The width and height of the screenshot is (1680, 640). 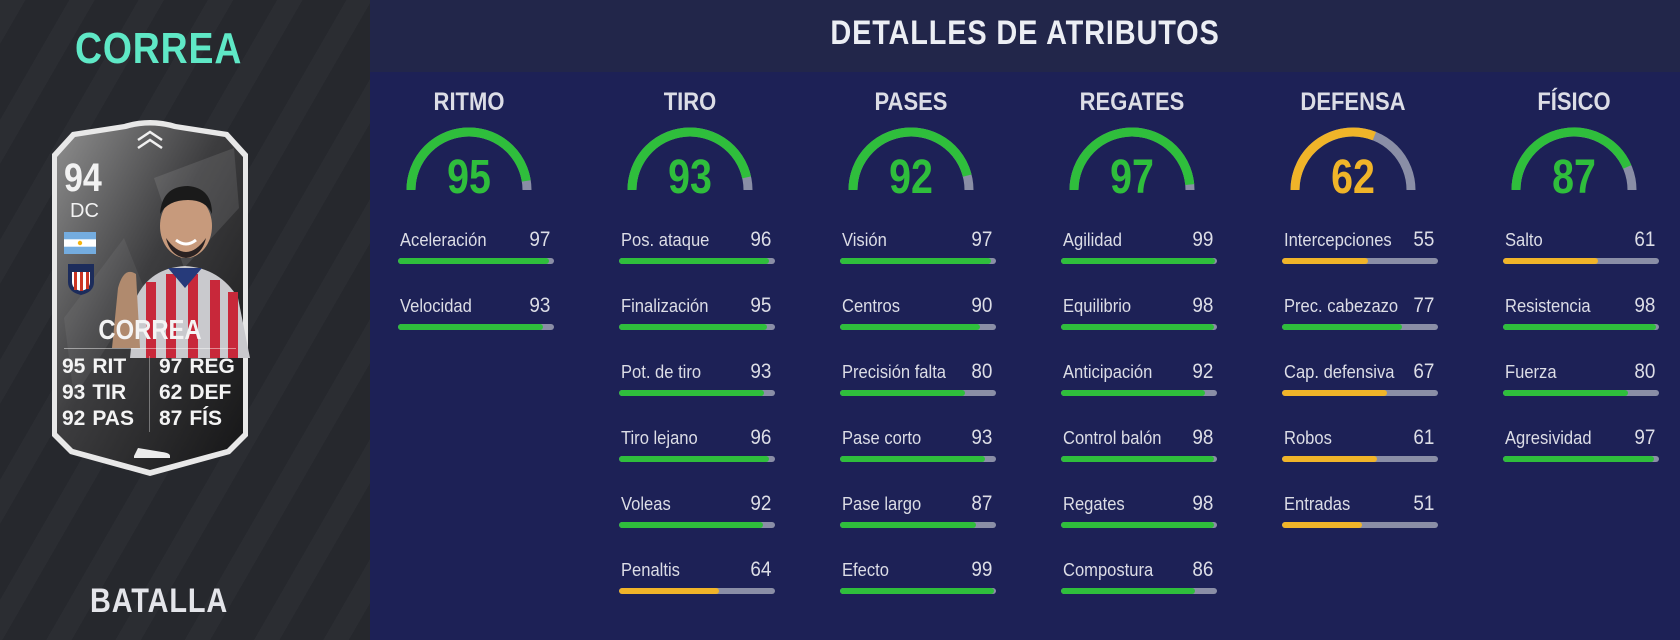 I want to click on card-position: DC, so click(x=84, y=211).